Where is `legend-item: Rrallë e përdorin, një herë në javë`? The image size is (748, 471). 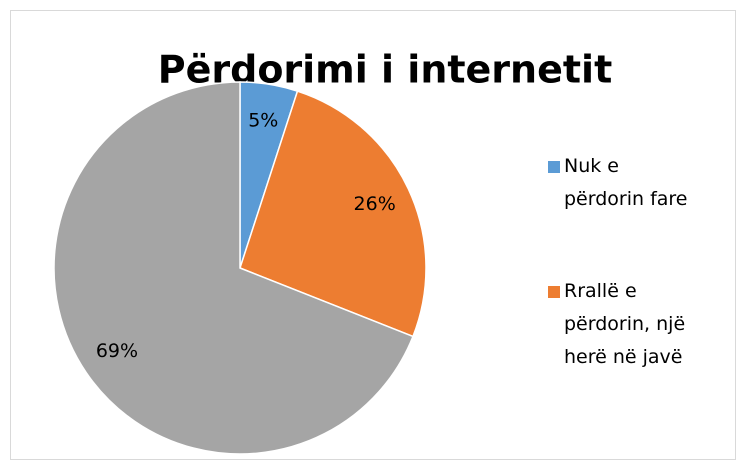
legend-item: Rrallë e përdorin, një herë në javë is located at coordinates (618, 324).